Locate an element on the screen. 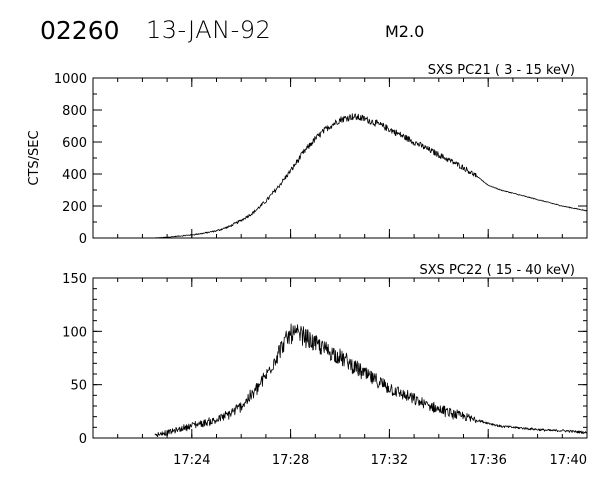 This screenshot has width=600, height=480. y-tick-label: 600 is located at coordinates (74, 143).